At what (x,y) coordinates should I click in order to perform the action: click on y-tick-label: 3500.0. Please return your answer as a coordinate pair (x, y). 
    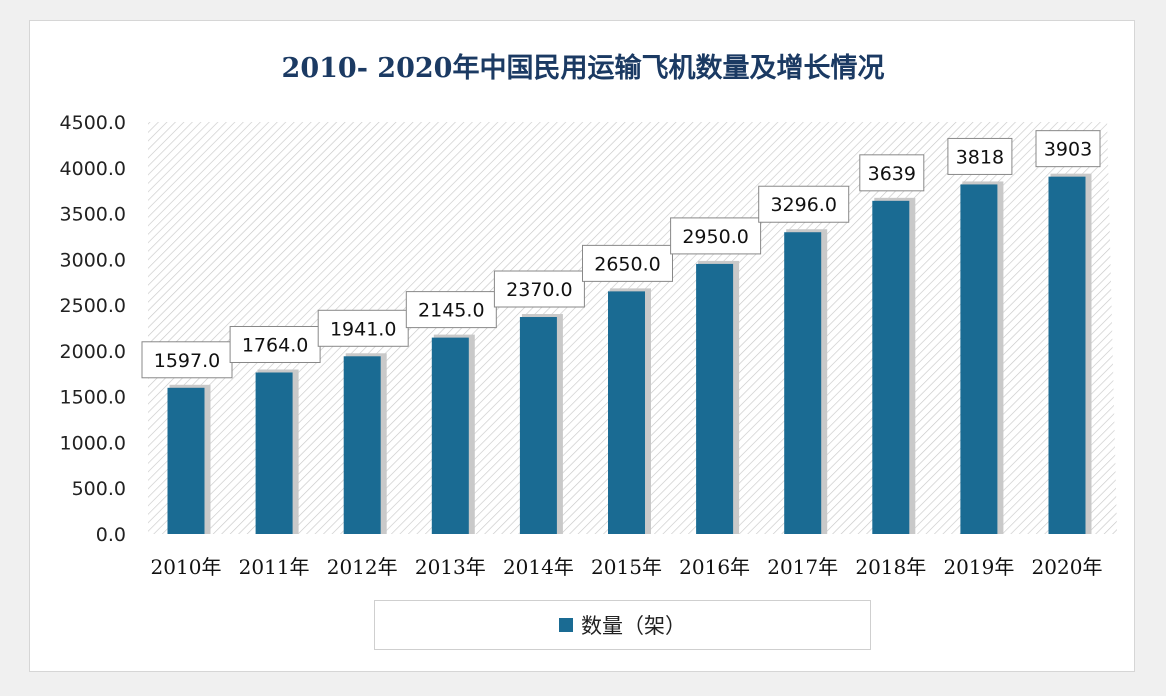
    Looking at the image, I should click on (93, 215).